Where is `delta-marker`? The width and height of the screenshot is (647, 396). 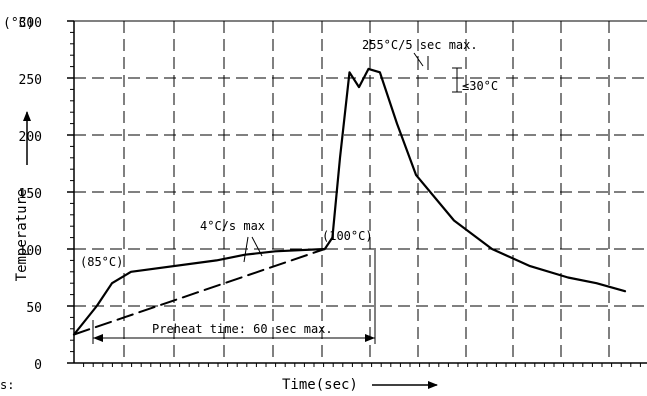
delta-marker is located at coordinates (457, 80).